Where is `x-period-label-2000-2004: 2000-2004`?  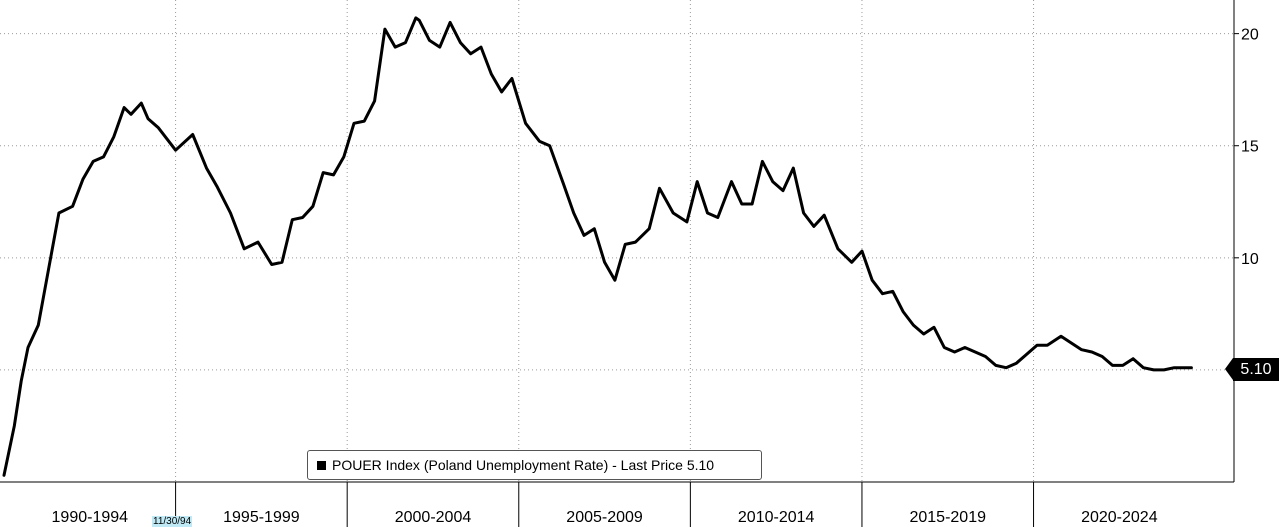 x-period-label-2000-2004: 2000-2004 is located at coordinates (433, 517).